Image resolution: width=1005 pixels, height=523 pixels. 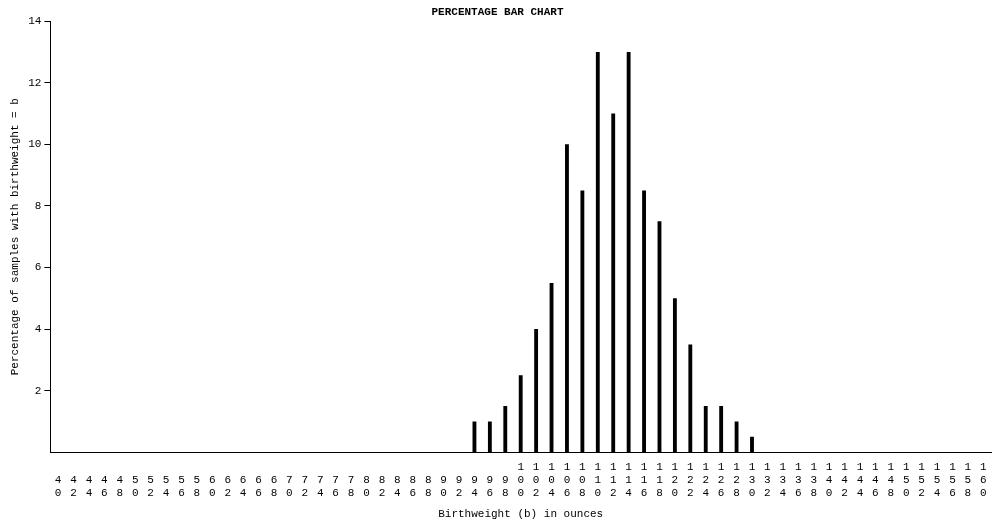 What do you see at coordinates (38, 205) in the screenshot?
I see `y-tick-label: 8` at bounding box center [38, 205].